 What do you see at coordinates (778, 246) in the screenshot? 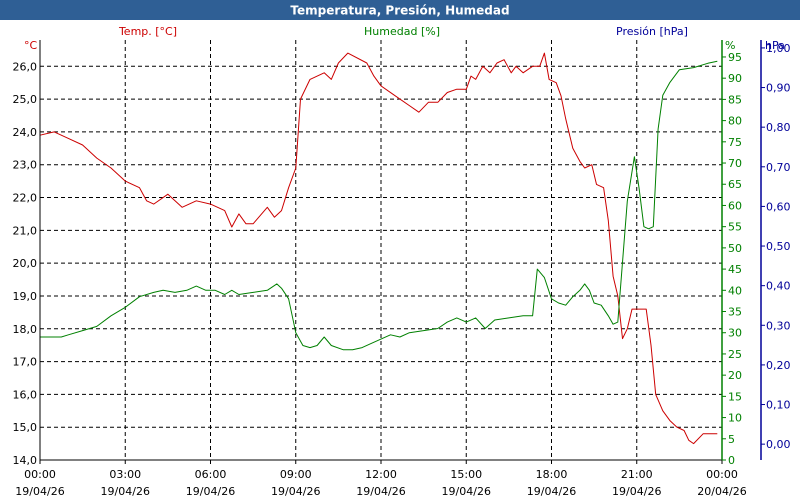
I see `pressure-tick-label: 0,50` at bounding box center [778, 246].